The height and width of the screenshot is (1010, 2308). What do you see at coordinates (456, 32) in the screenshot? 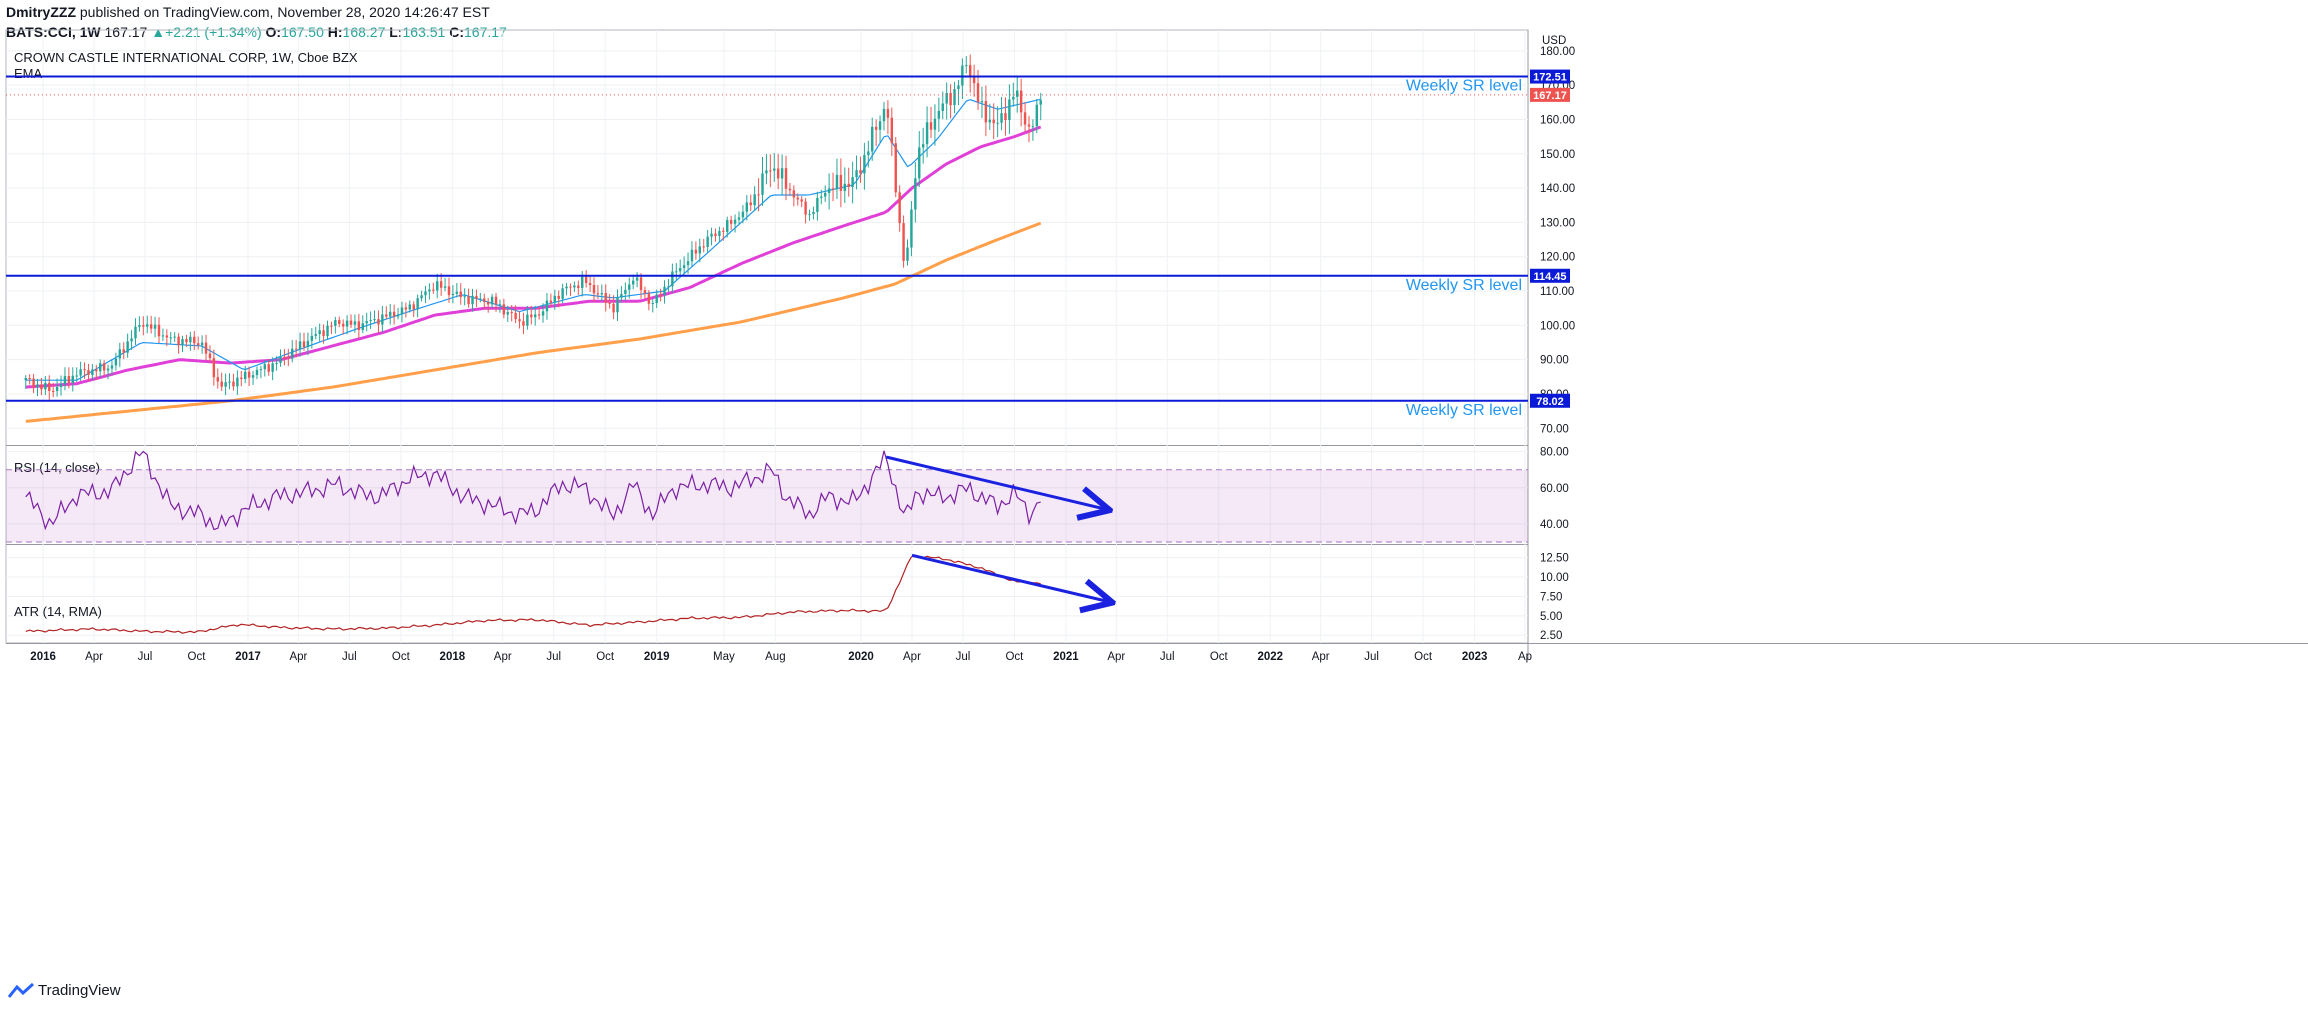
I see `close-label: C:` at bounding box center [456, 32].